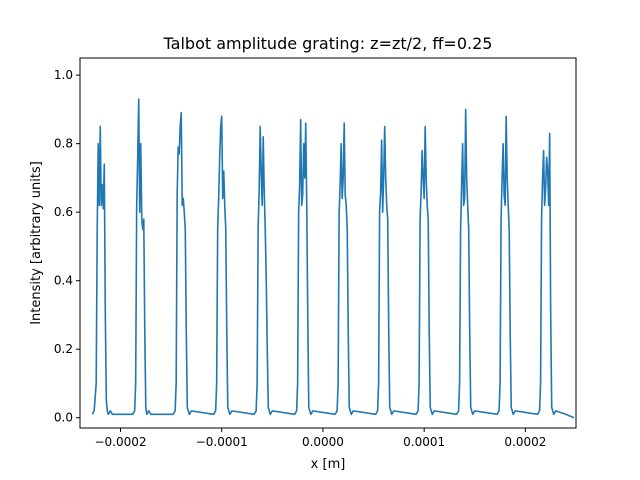 The height and width of the screenshot is (480, 640). I want to click on y-axis-ticks: 0.0 0.2 0.4 0.6 0.8 1.0, so click(67, 246).